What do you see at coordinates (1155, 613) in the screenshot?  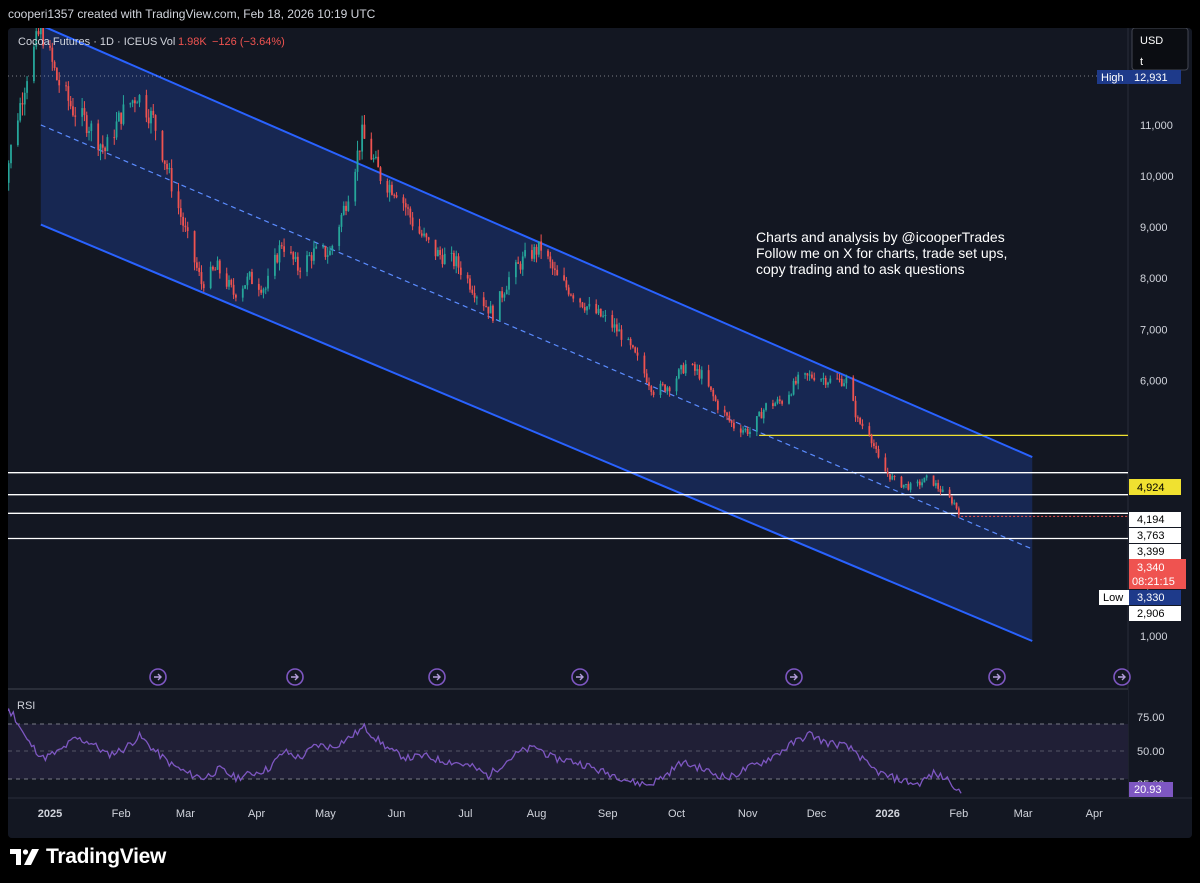 I see `bottom-level-badge: 2,906` at bounding box center [1155, 613].